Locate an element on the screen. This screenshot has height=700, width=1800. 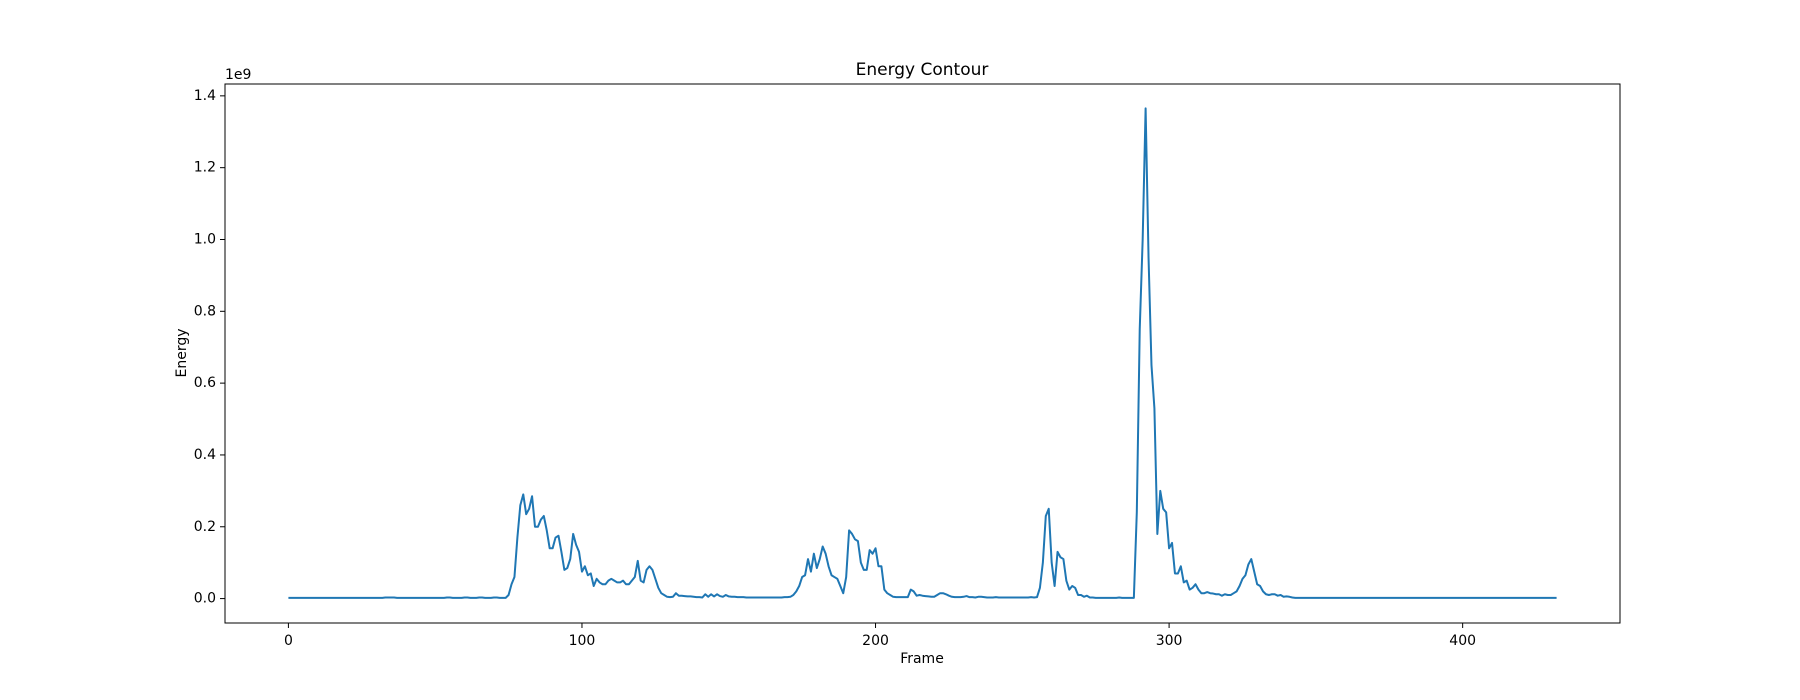
y-tick-label: 0.6 is located at coordinates (205, 383).